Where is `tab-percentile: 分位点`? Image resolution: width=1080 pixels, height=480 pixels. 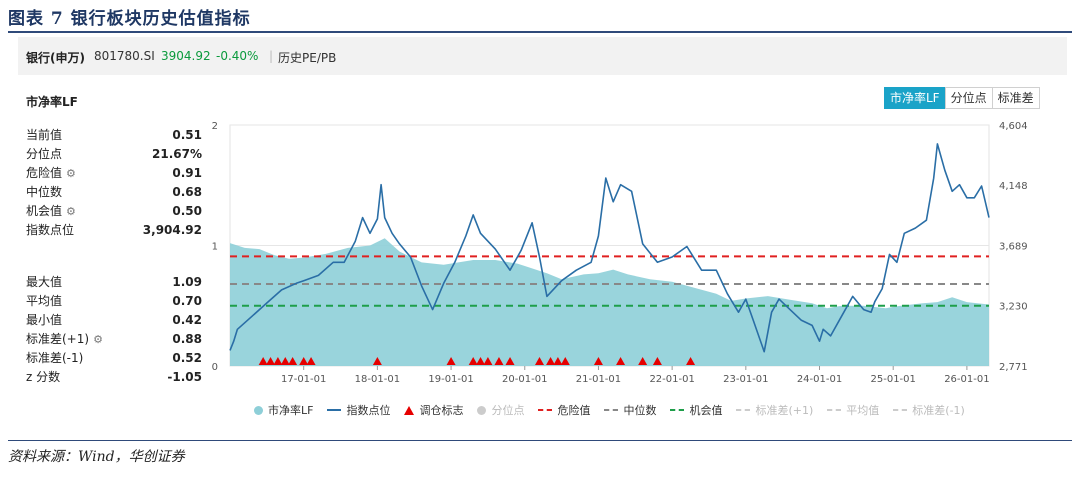
tab-percentile: 分位点 is located at coordinates (968, 98).